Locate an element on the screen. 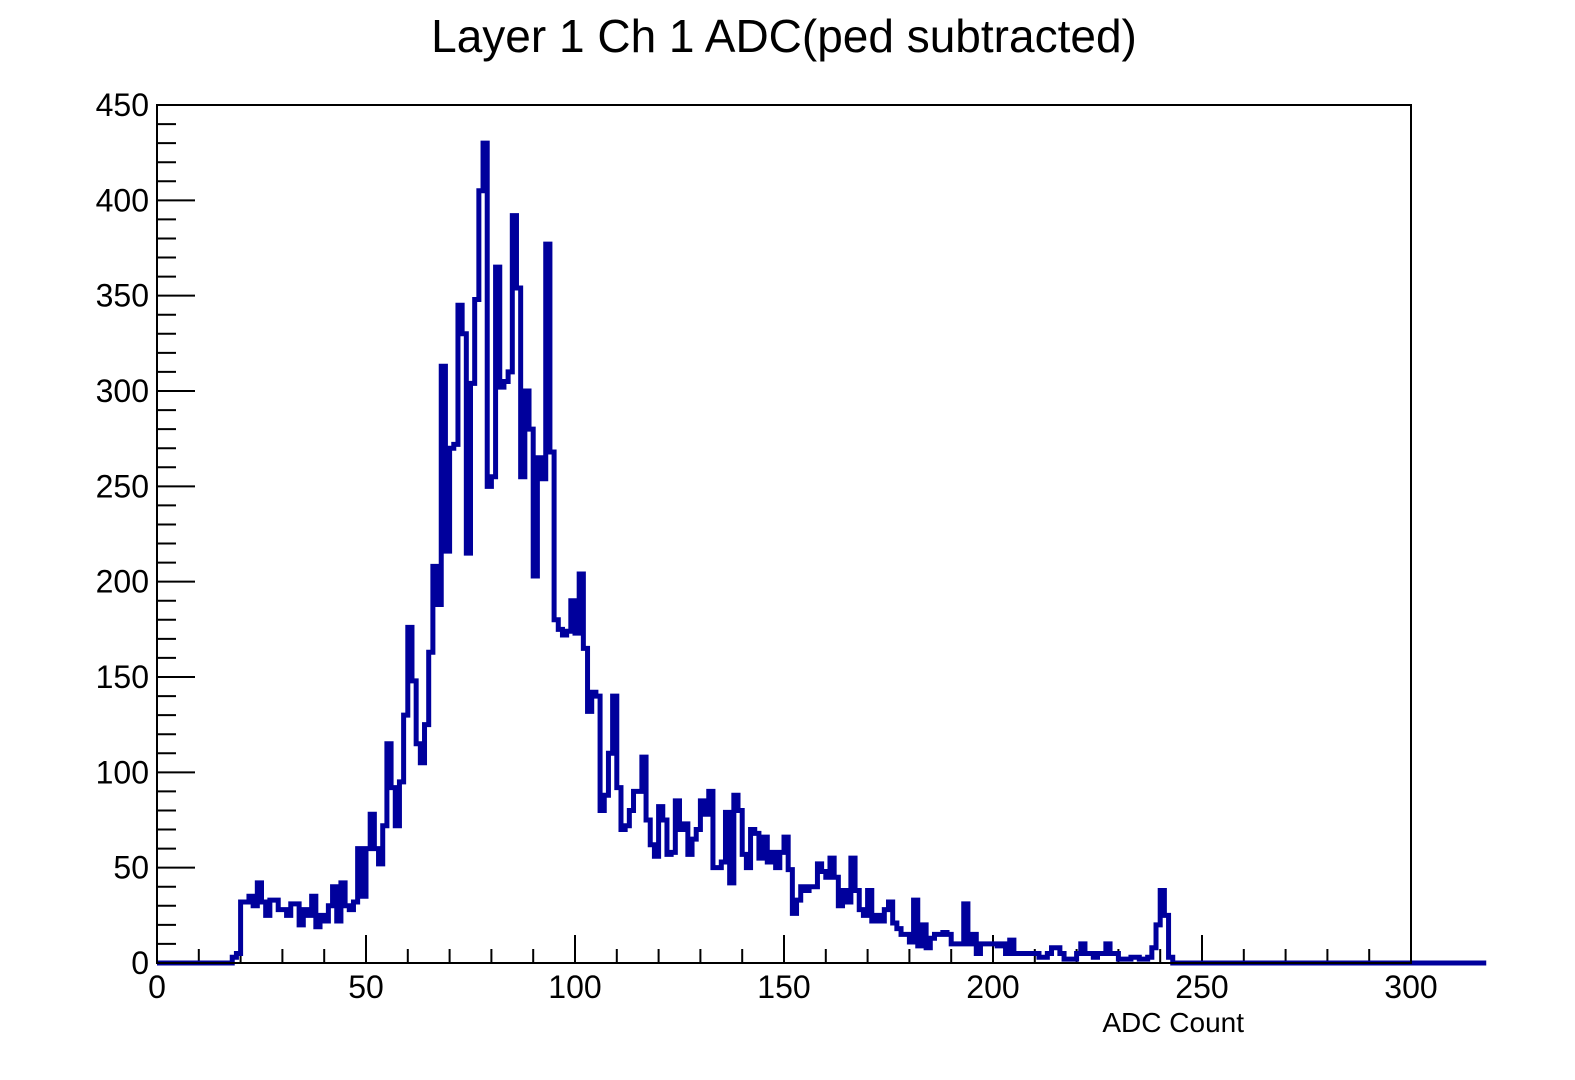 This screenshot has width=1575, height=1080. chart-title: Layer 1 Ch 1 ADC(ped subtracted) is located at coordinates (784, 36).